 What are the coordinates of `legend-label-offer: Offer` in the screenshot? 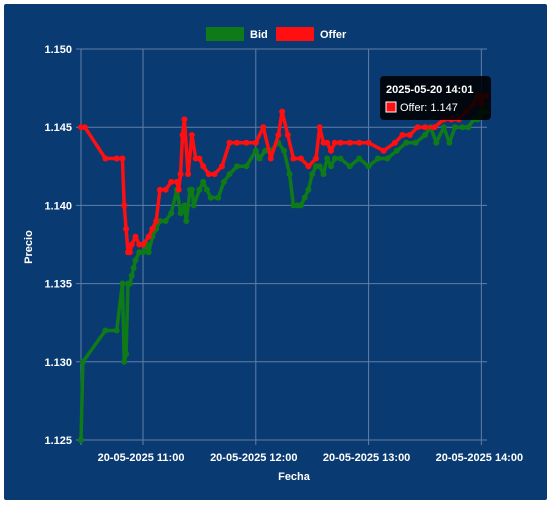 It's located at (333, 35).